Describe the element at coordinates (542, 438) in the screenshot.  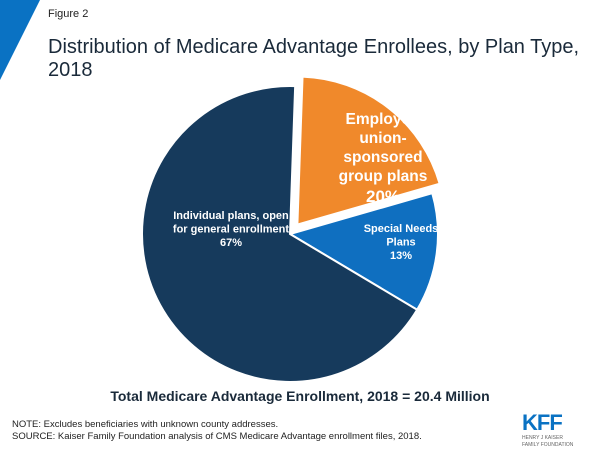
I see `logo-subtext-1: HENRY J KAISER` at that location.